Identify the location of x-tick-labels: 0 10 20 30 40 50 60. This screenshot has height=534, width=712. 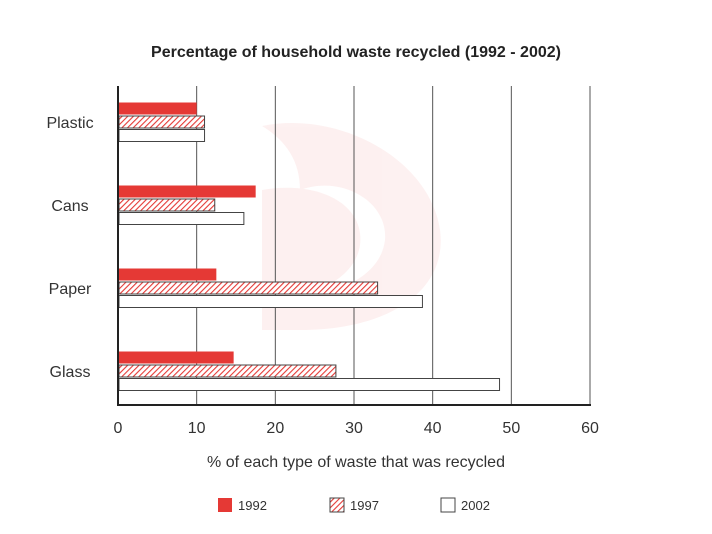
(356, 428).